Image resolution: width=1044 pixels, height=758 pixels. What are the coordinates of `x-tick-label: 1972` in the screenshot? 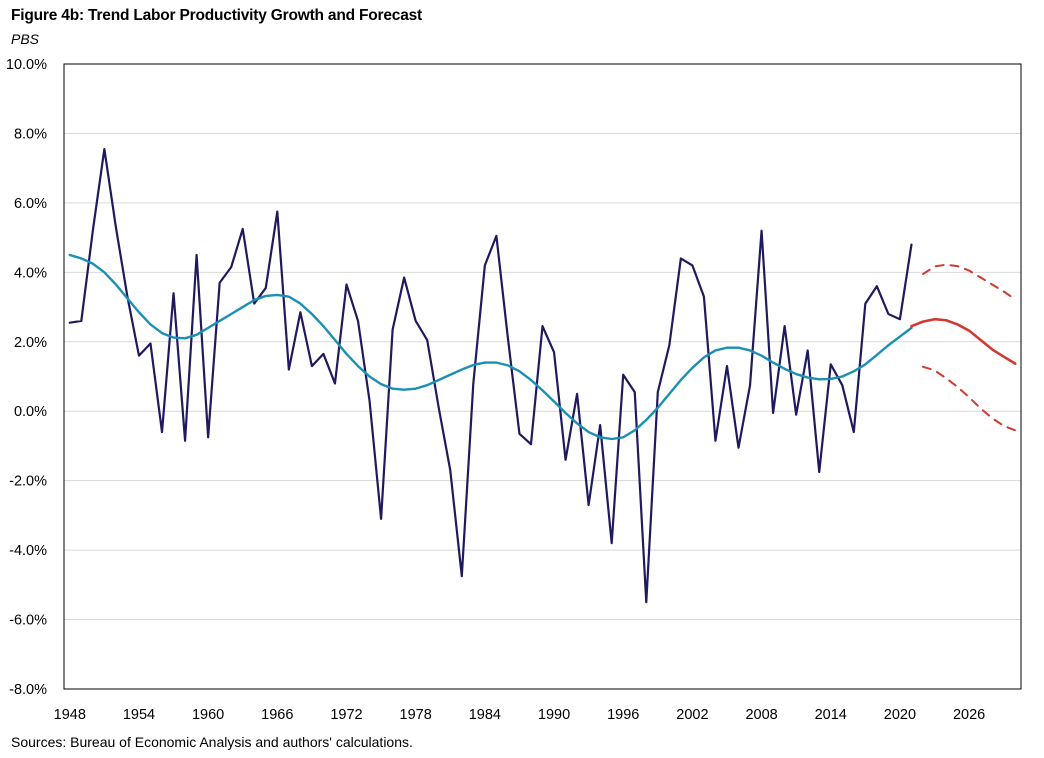 It's located at (346, 715).